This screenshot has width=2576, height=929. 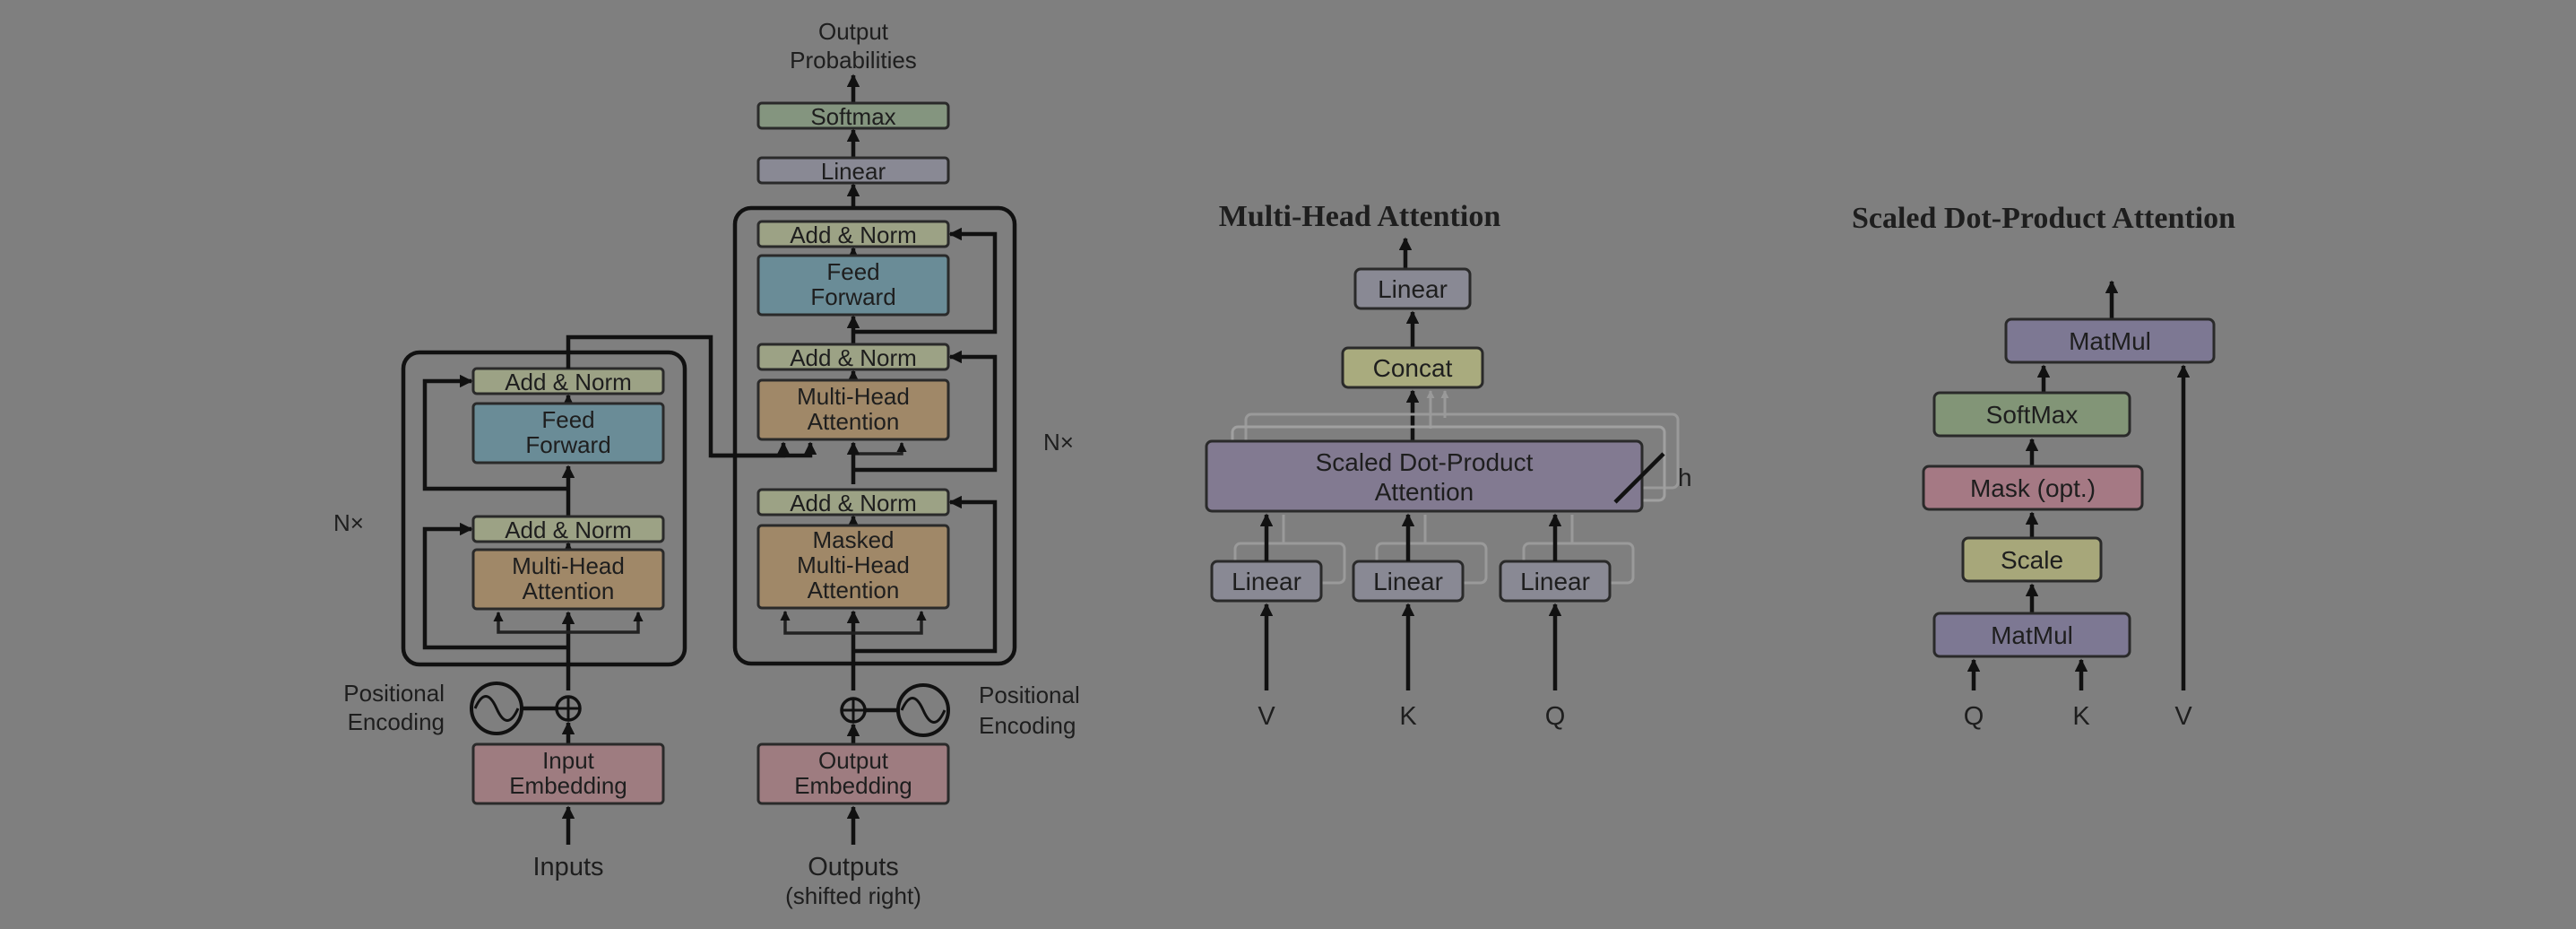 What do you see at coordinates (567, 419) in the screenshot?
I see `encoder-ff-label-1: Feed` at bounding box center [567, 419].